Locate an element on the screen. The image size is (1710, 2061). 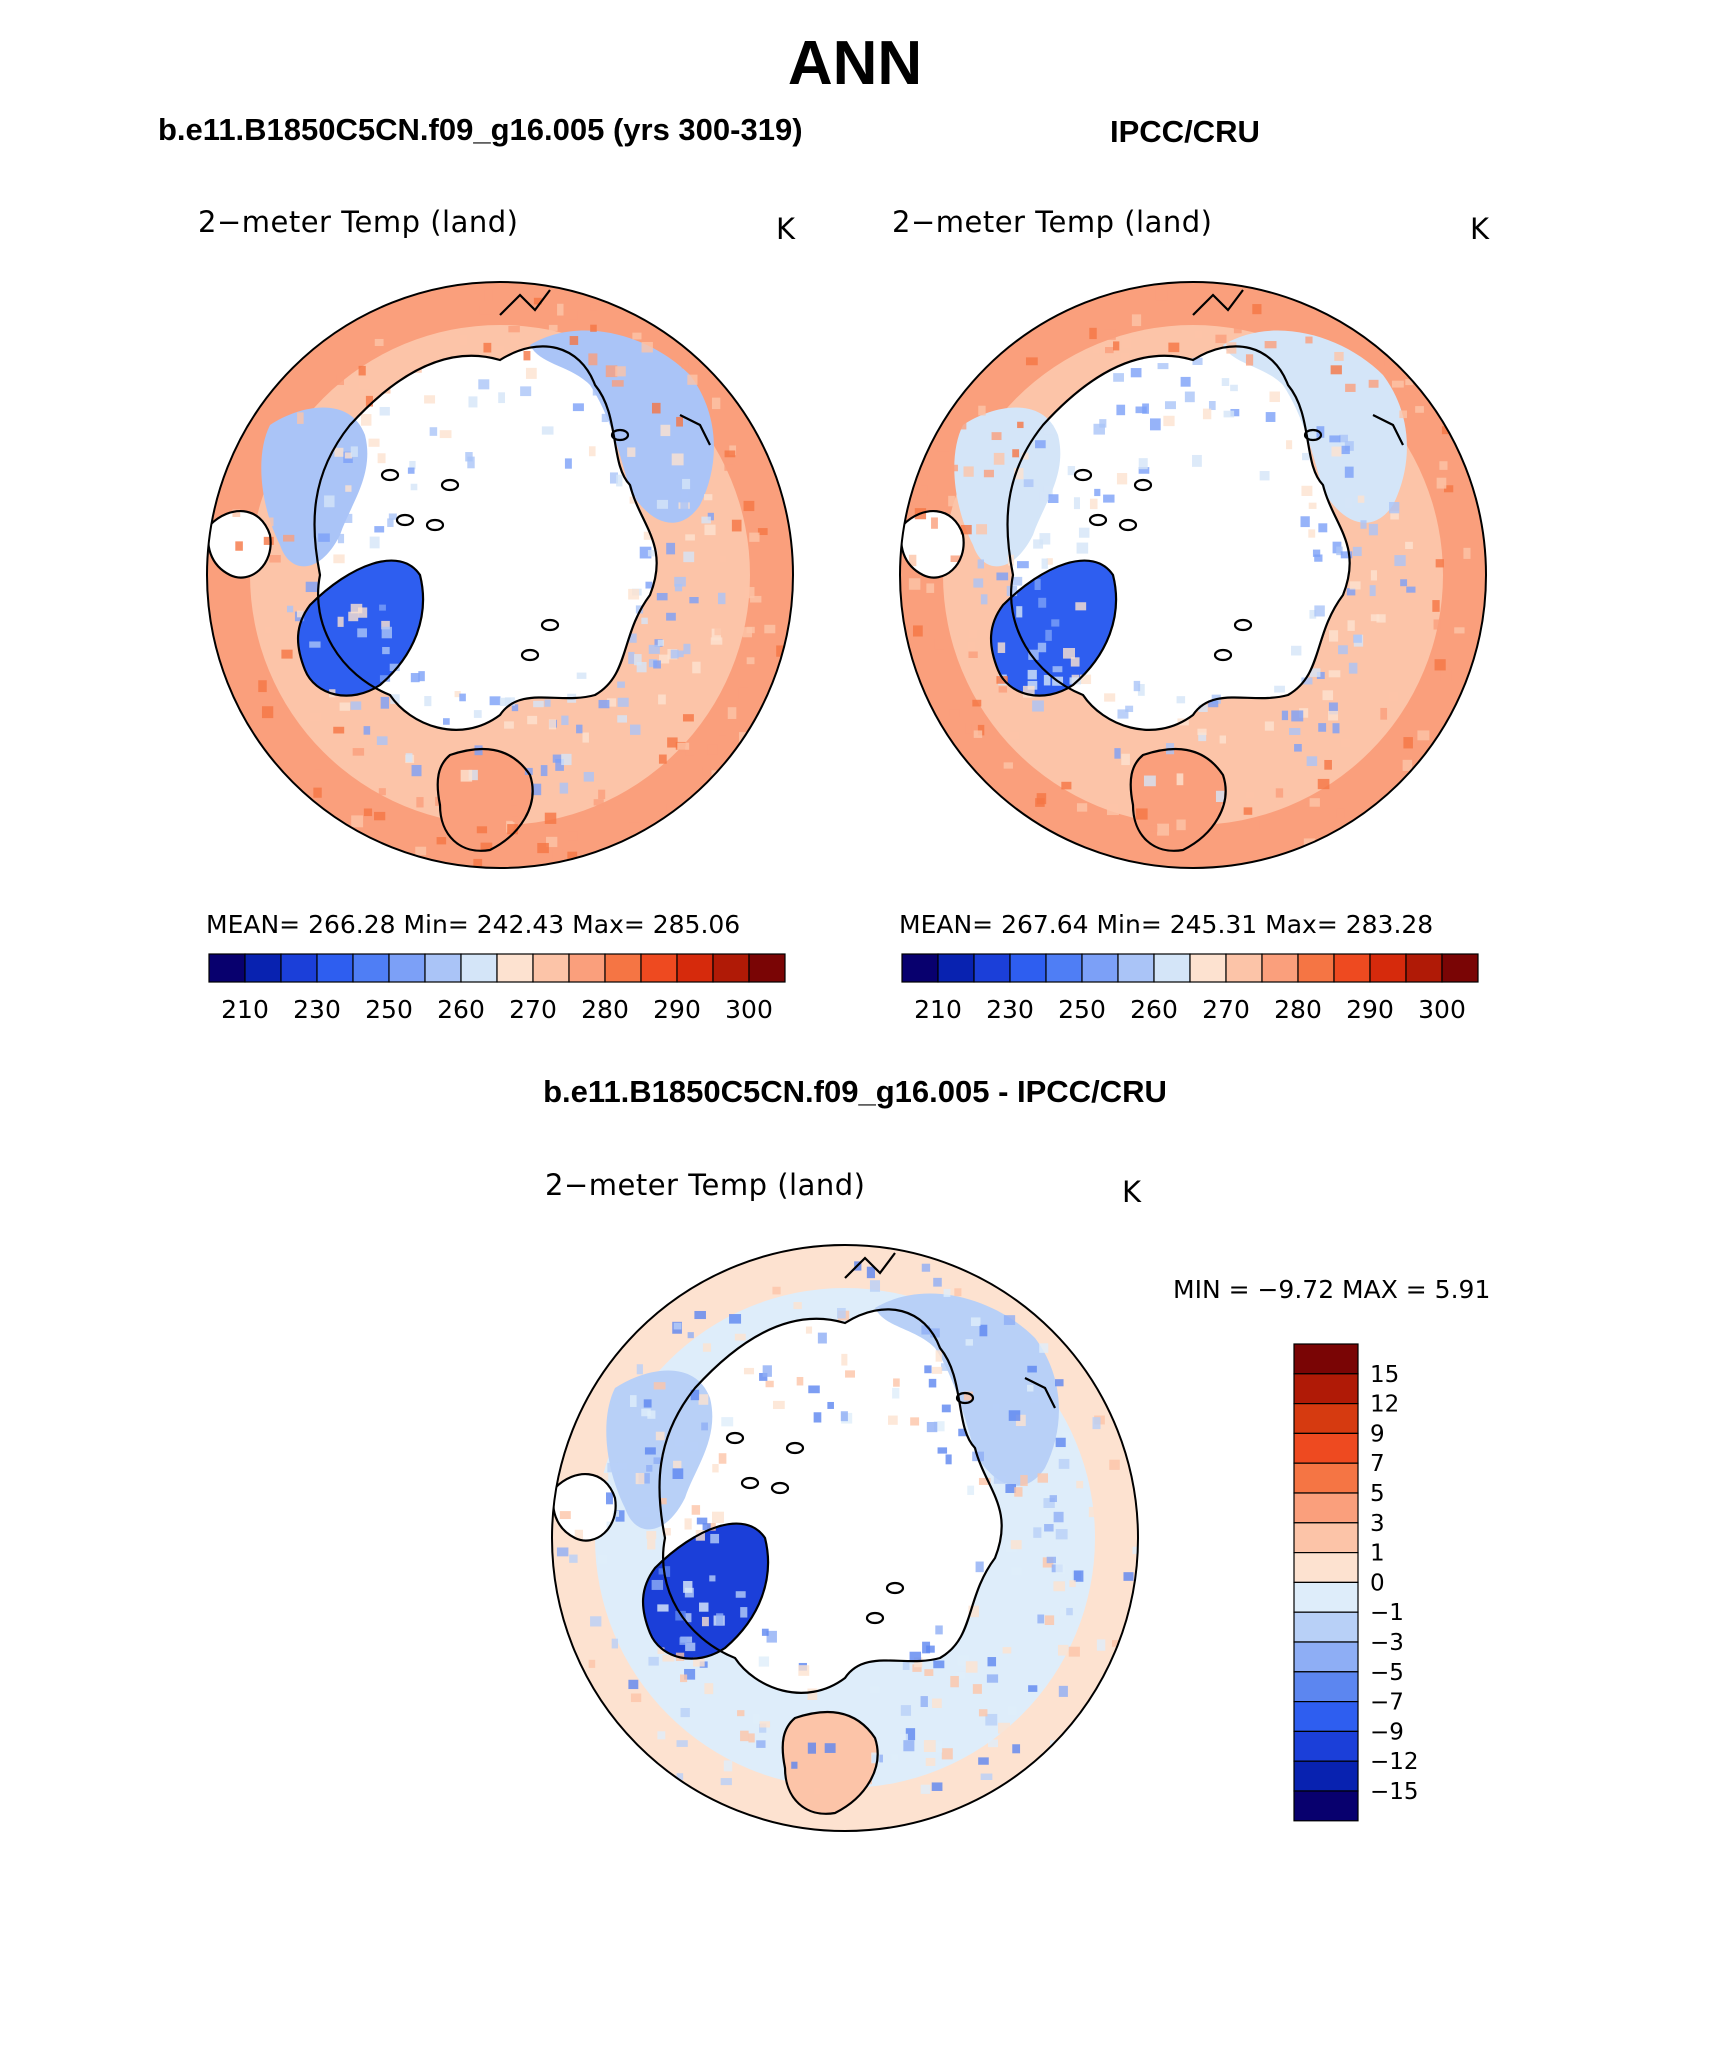
diff-polar-map is located at coordinates (845, 1538).